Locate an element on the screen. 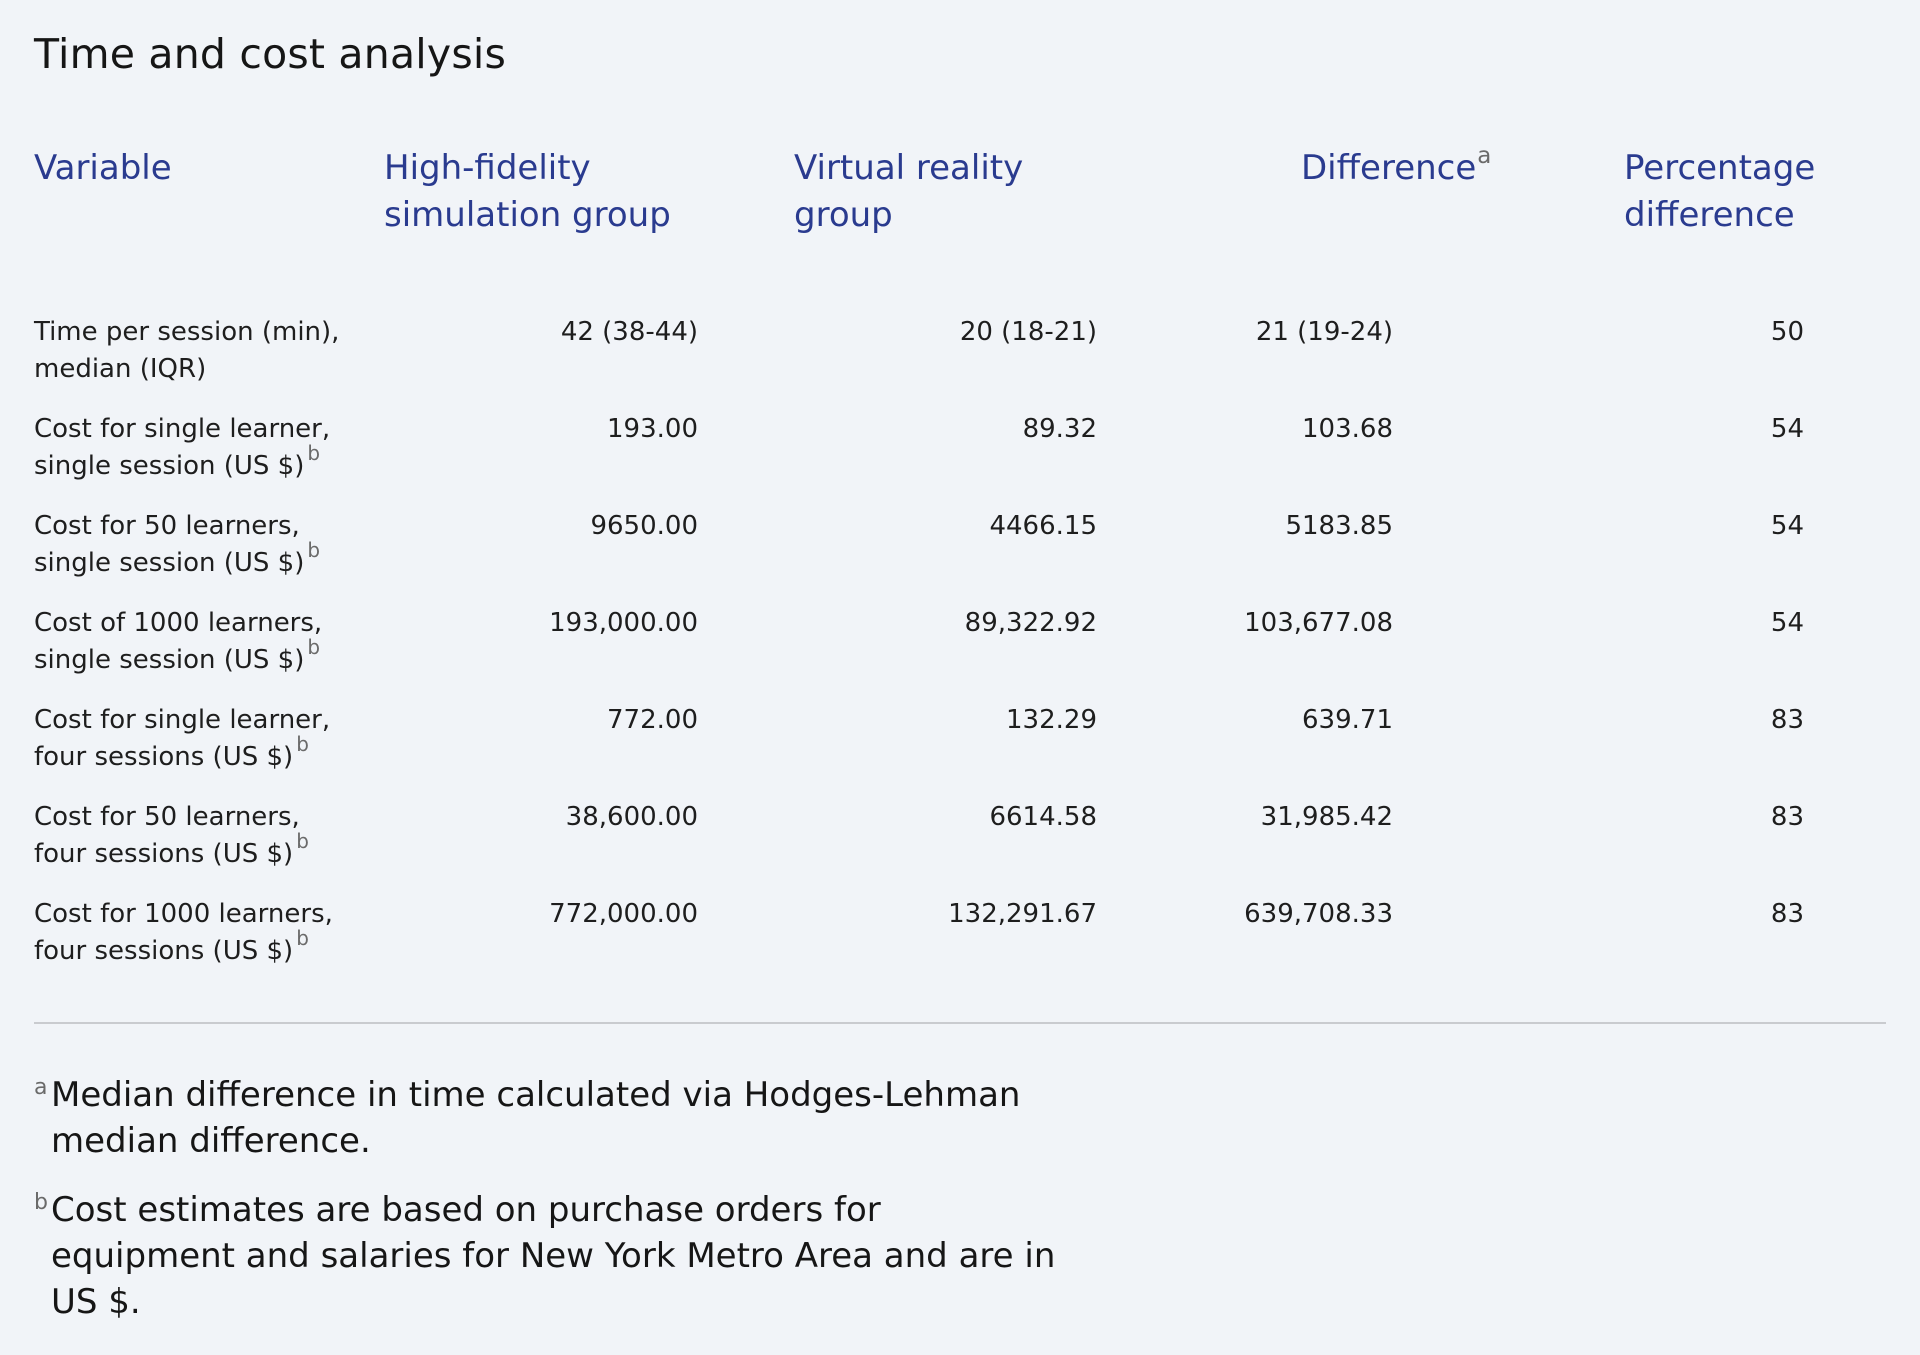  cell-virtual-reality: 20 (18-21) is located at coordinates (1028, 332).